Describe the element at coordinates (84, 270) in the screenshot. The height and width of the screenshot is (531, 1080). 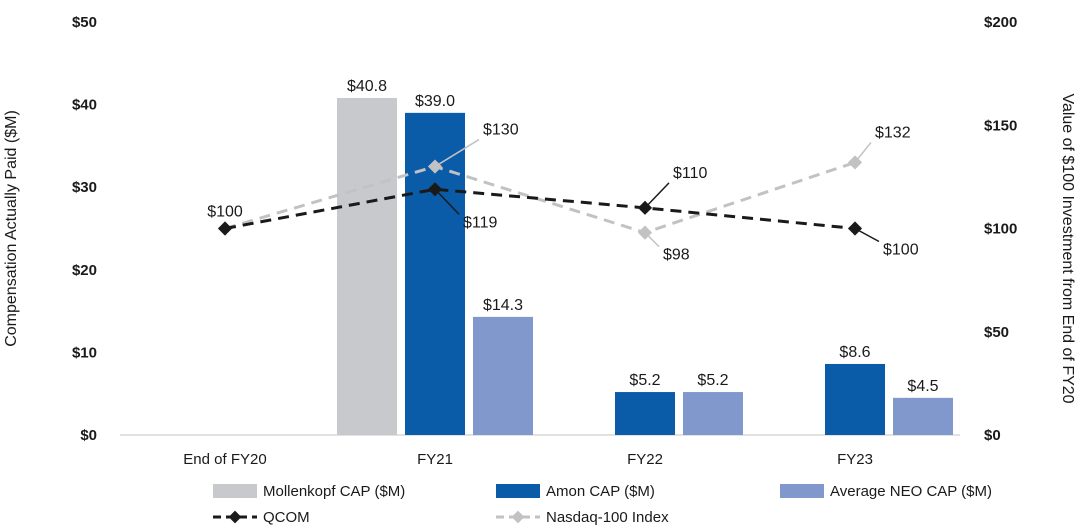
I see `left-axis-tick-label: $20` at that location.